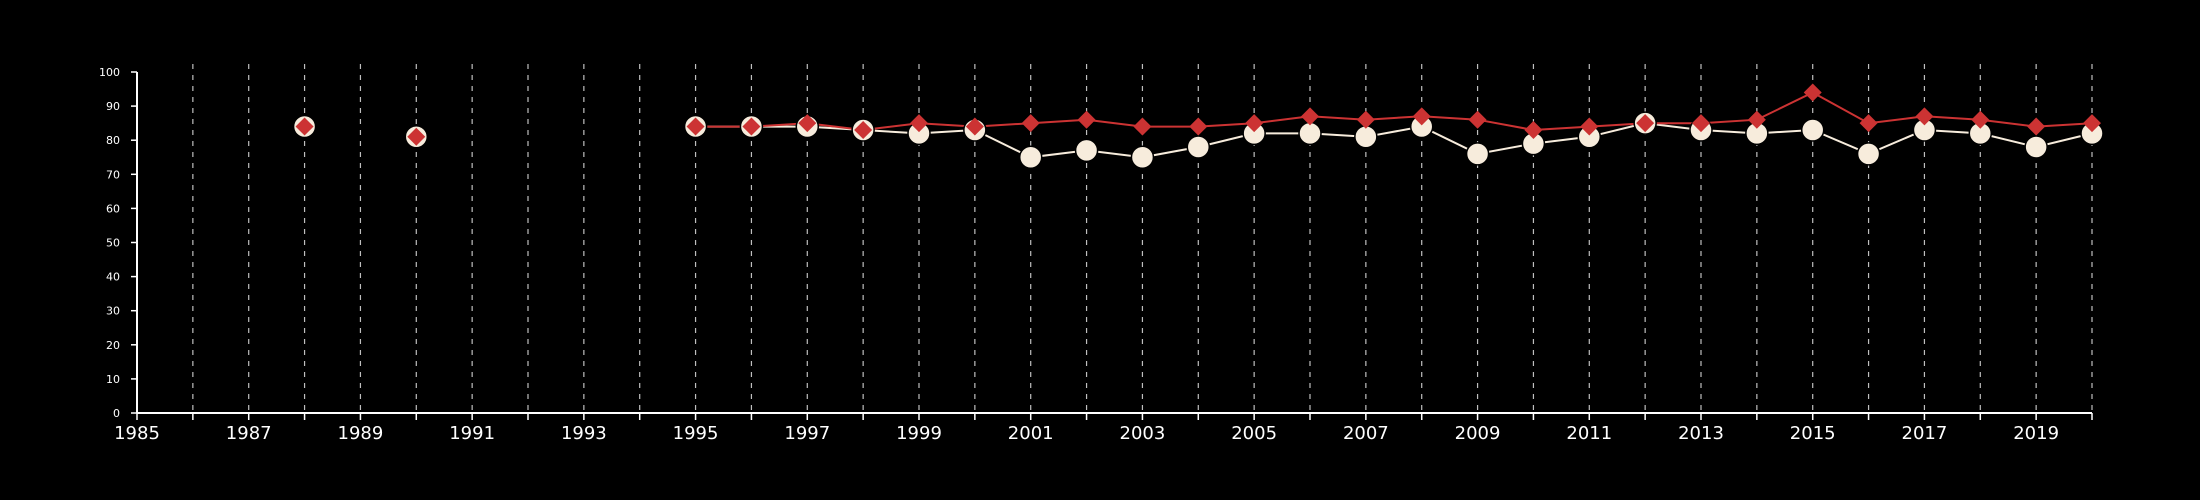 This screenshot has width=2200, height=500. I want to click on x-tick-label: 1999, so click(919, 433).